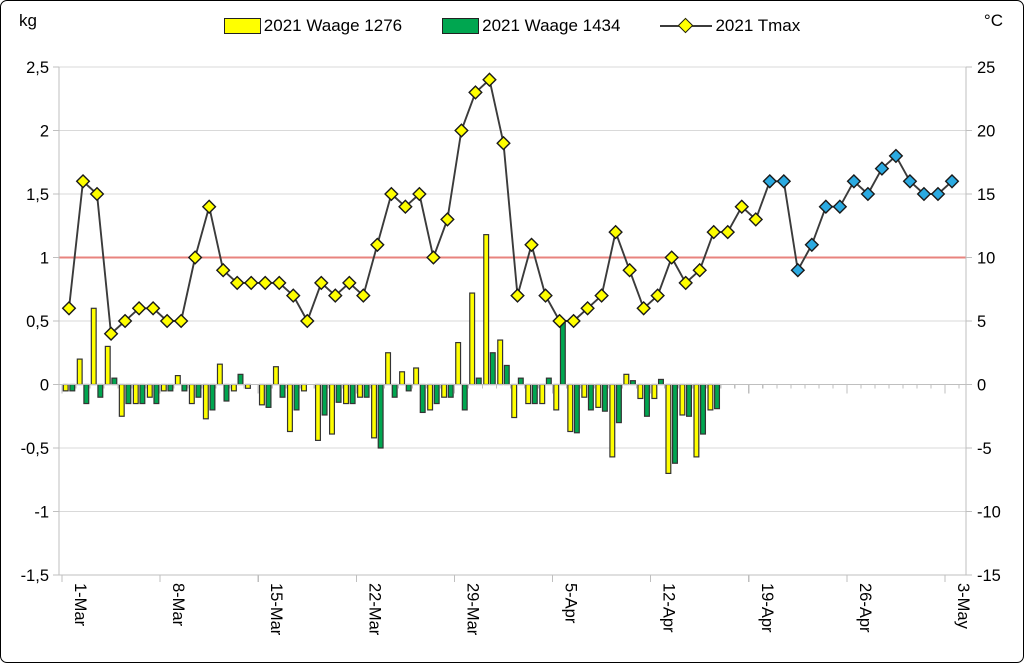  Describe the element at coordinates (989, 576) in the screenshot. I see `right-axis-tick-label: -15` at that location.